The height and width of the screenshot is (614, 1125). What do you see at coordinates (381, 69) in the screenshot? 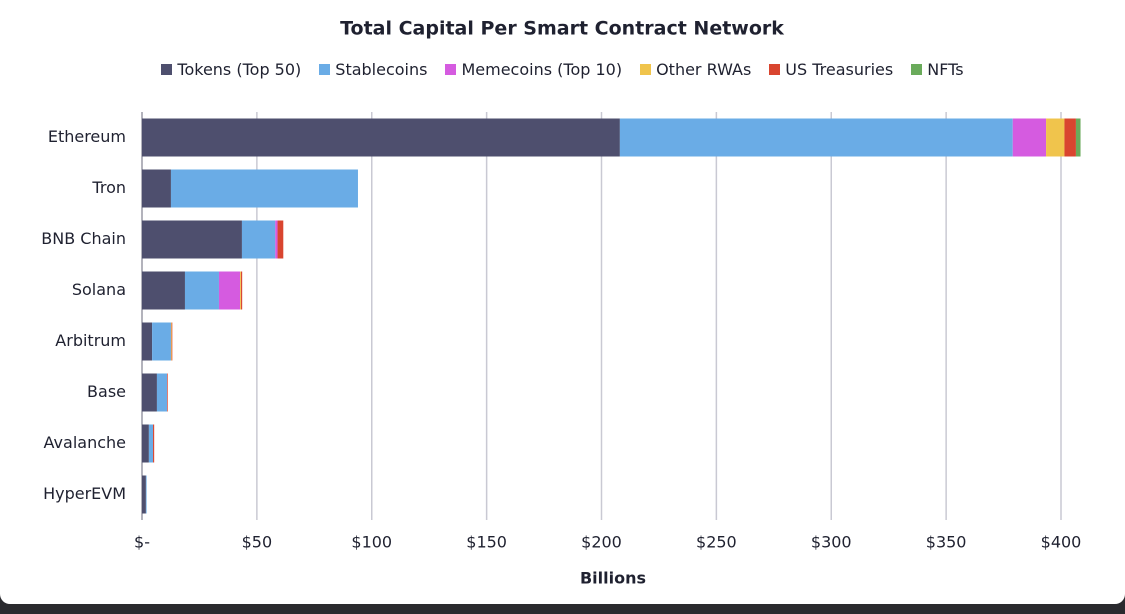
I see `legend-label: Stablecoins` at bounding box center [381, 69].